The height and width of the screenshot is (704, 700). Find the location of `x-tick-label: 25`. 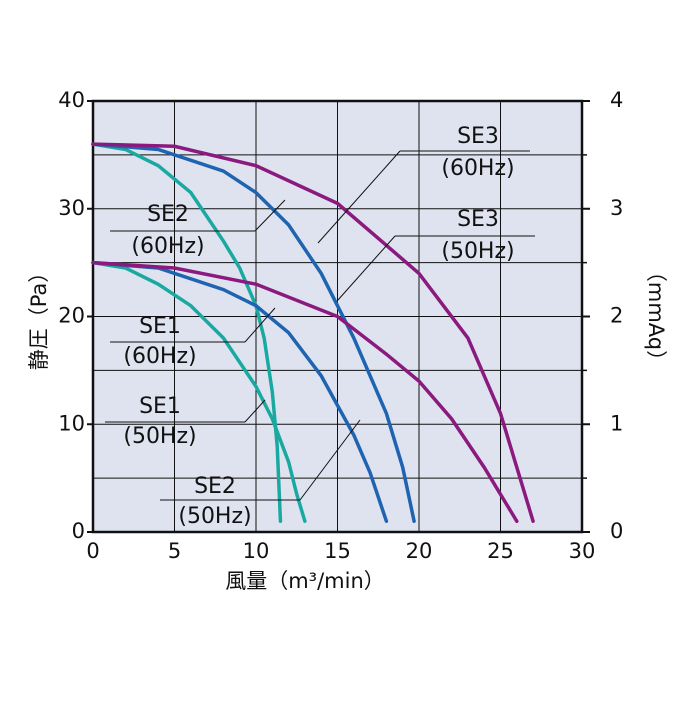

x-tick-label: 25 is located at coordinates (500, 551).